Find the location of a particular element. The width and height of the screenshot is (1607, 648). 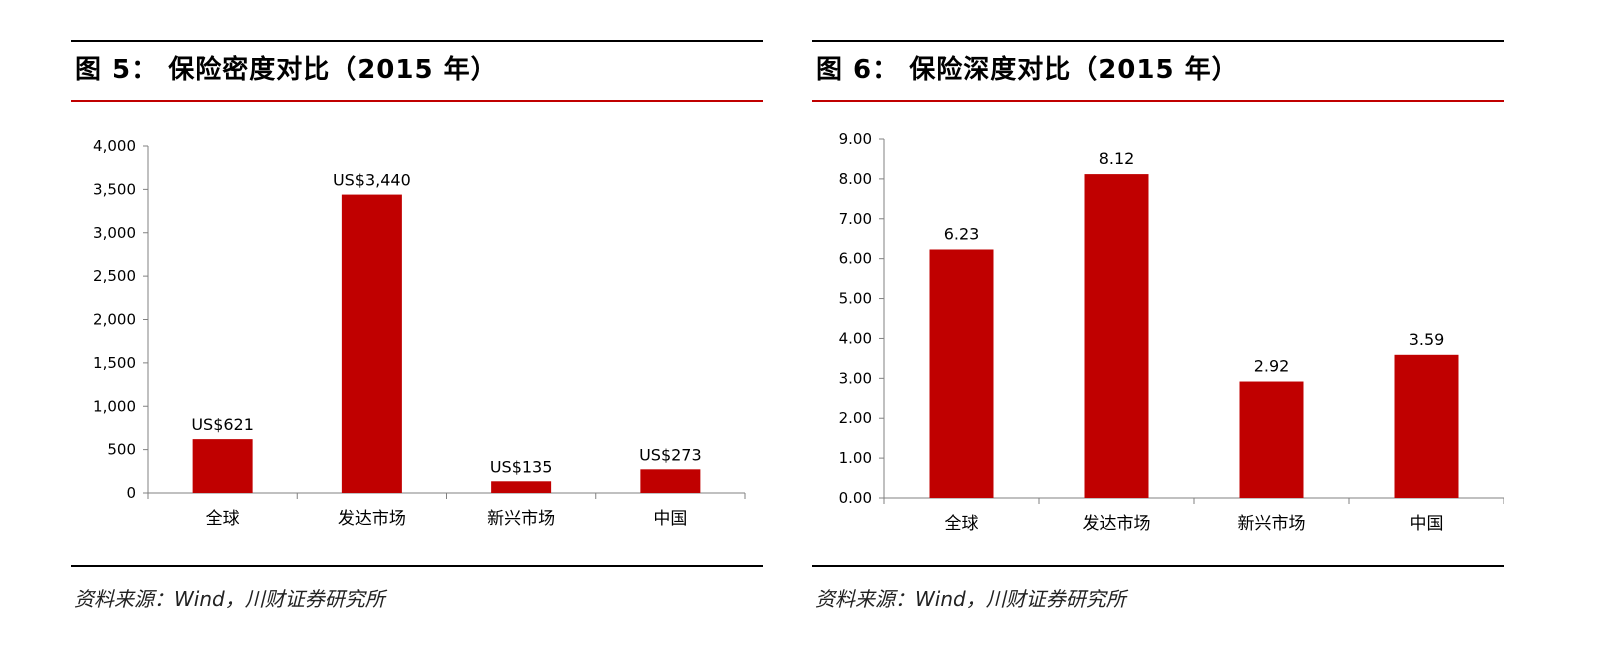

y-tick-label: 7.00 is located at coordinates (855, 219).